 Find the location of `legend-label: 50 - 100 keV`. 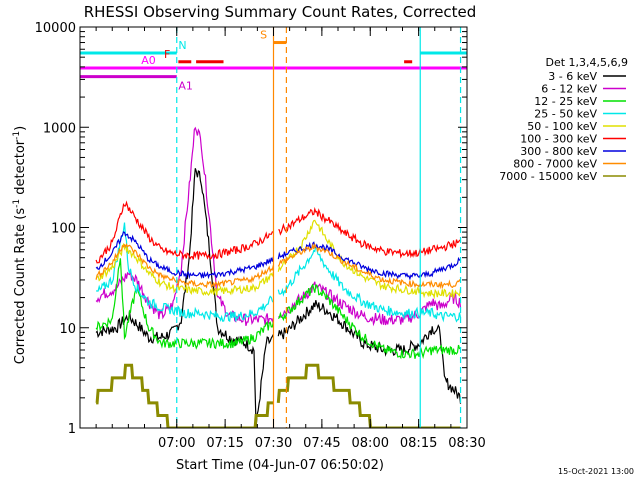

legend-label: 50 - 100 keV is located at coordinates (562, 126).